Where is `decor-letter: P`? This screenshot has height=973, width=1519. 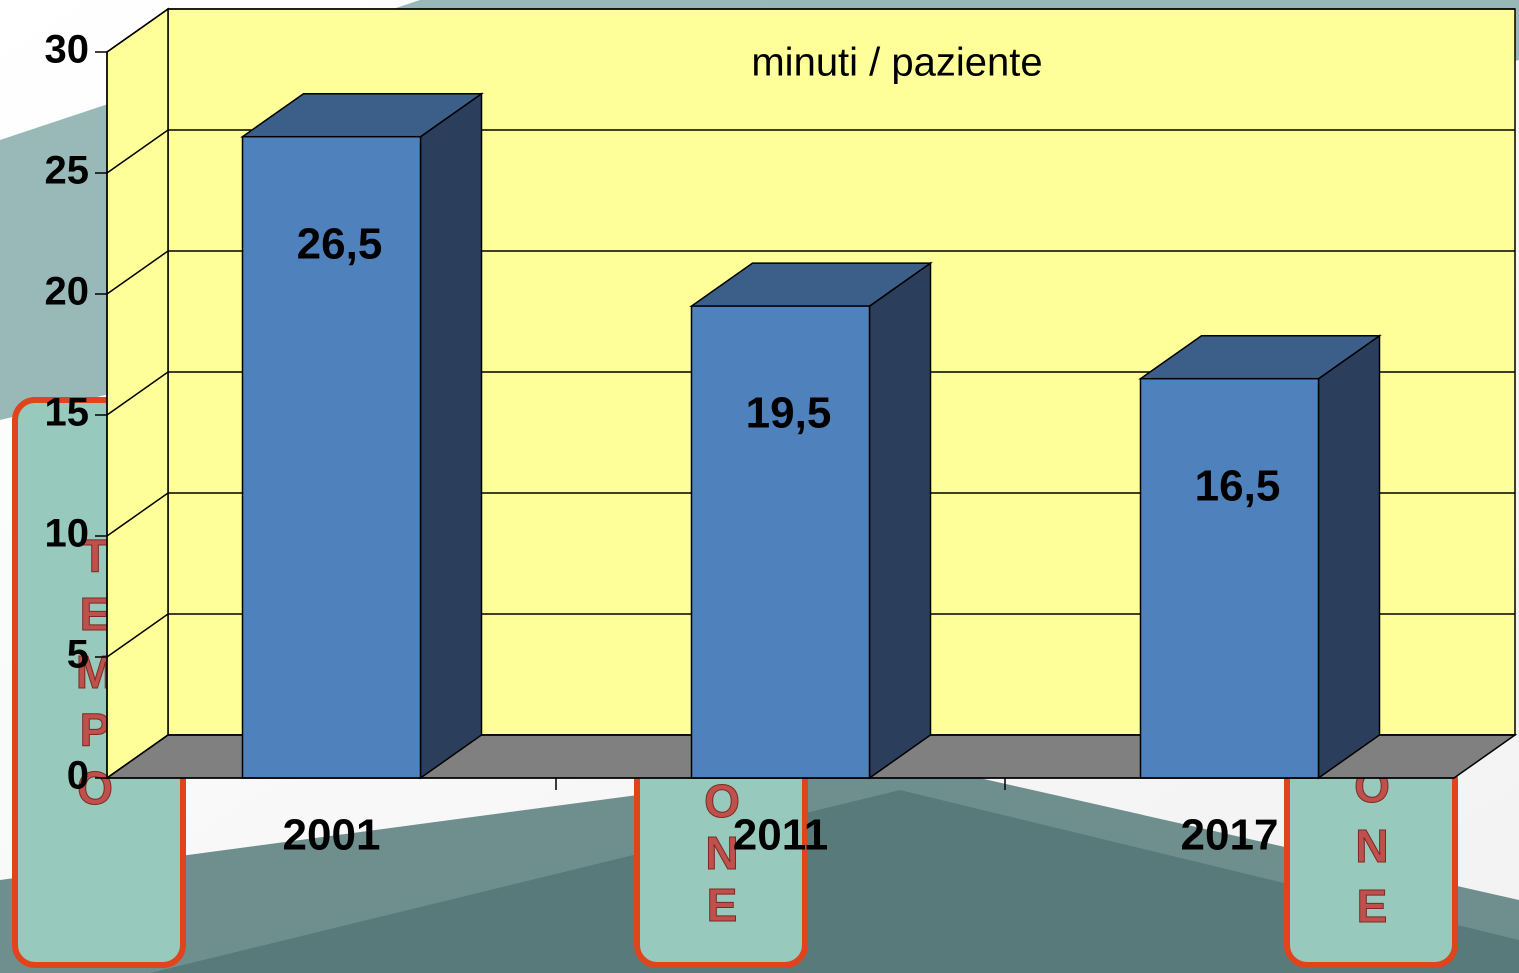
decor-letter: P is located at coordinates (95, 730).